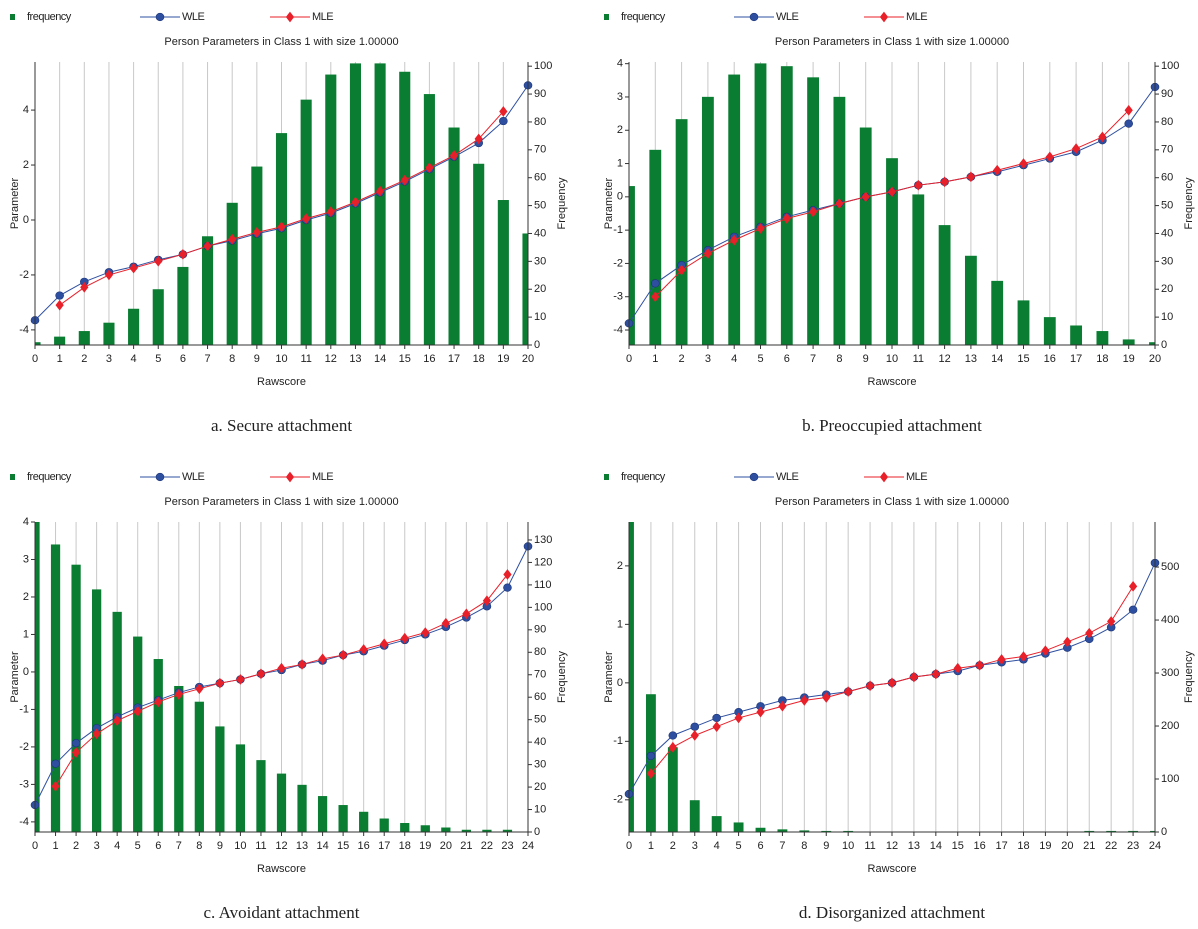 The image size is (1198, 929). What do you see at coordinates (179, 846) in the screenshot?
I see `x-tick-label: 7` at bounding box center [179, 846].